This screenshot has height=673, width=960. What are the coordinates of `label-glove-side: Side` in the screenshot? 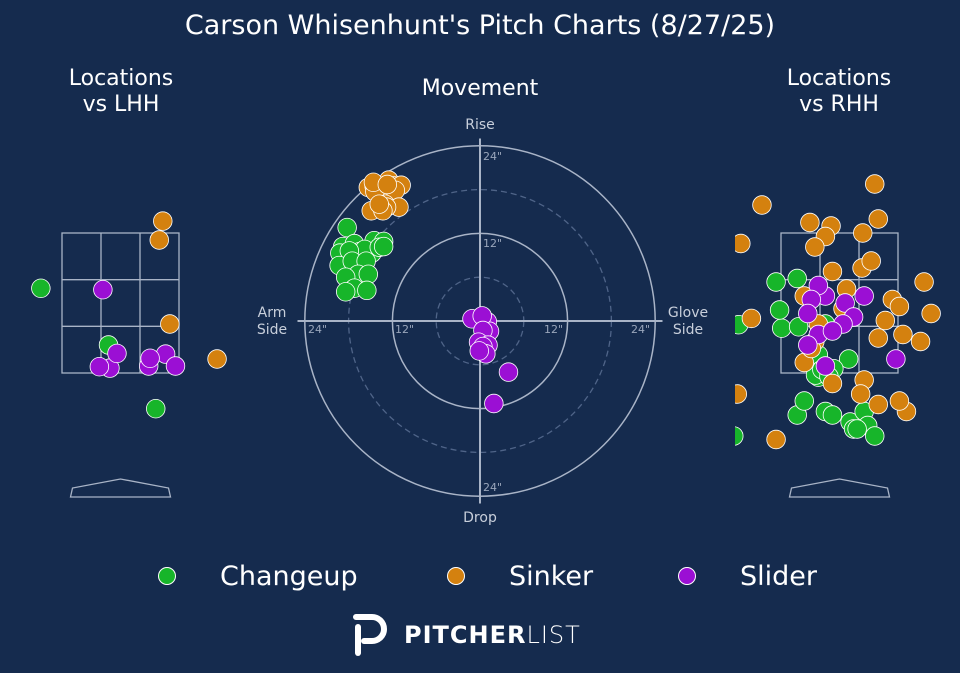 It's located at (688, 330).